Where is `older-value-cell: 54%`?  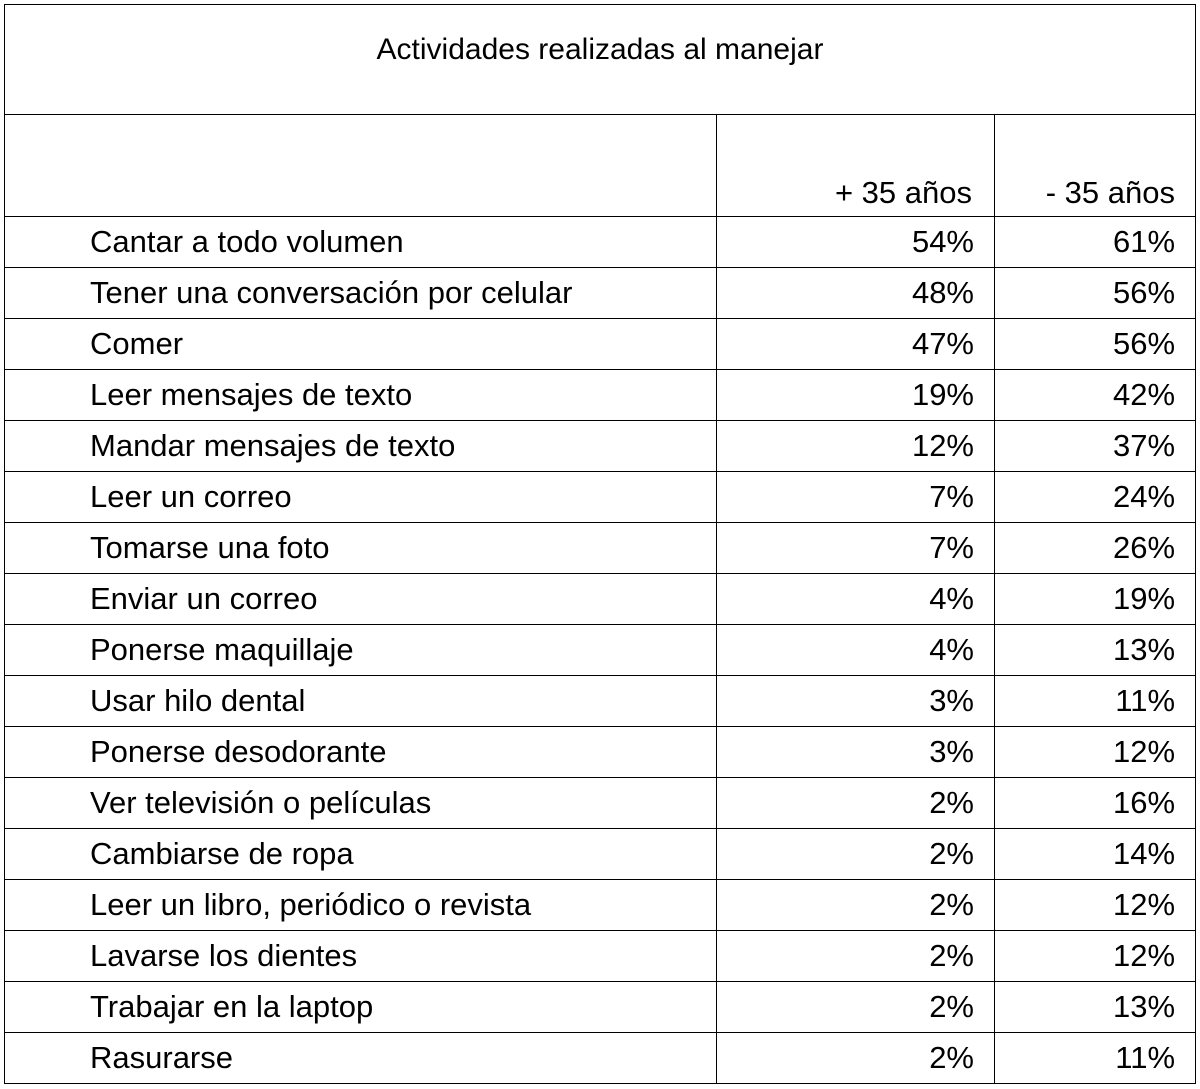
older-value-cell: 54% is located at coordinates (855, 242).